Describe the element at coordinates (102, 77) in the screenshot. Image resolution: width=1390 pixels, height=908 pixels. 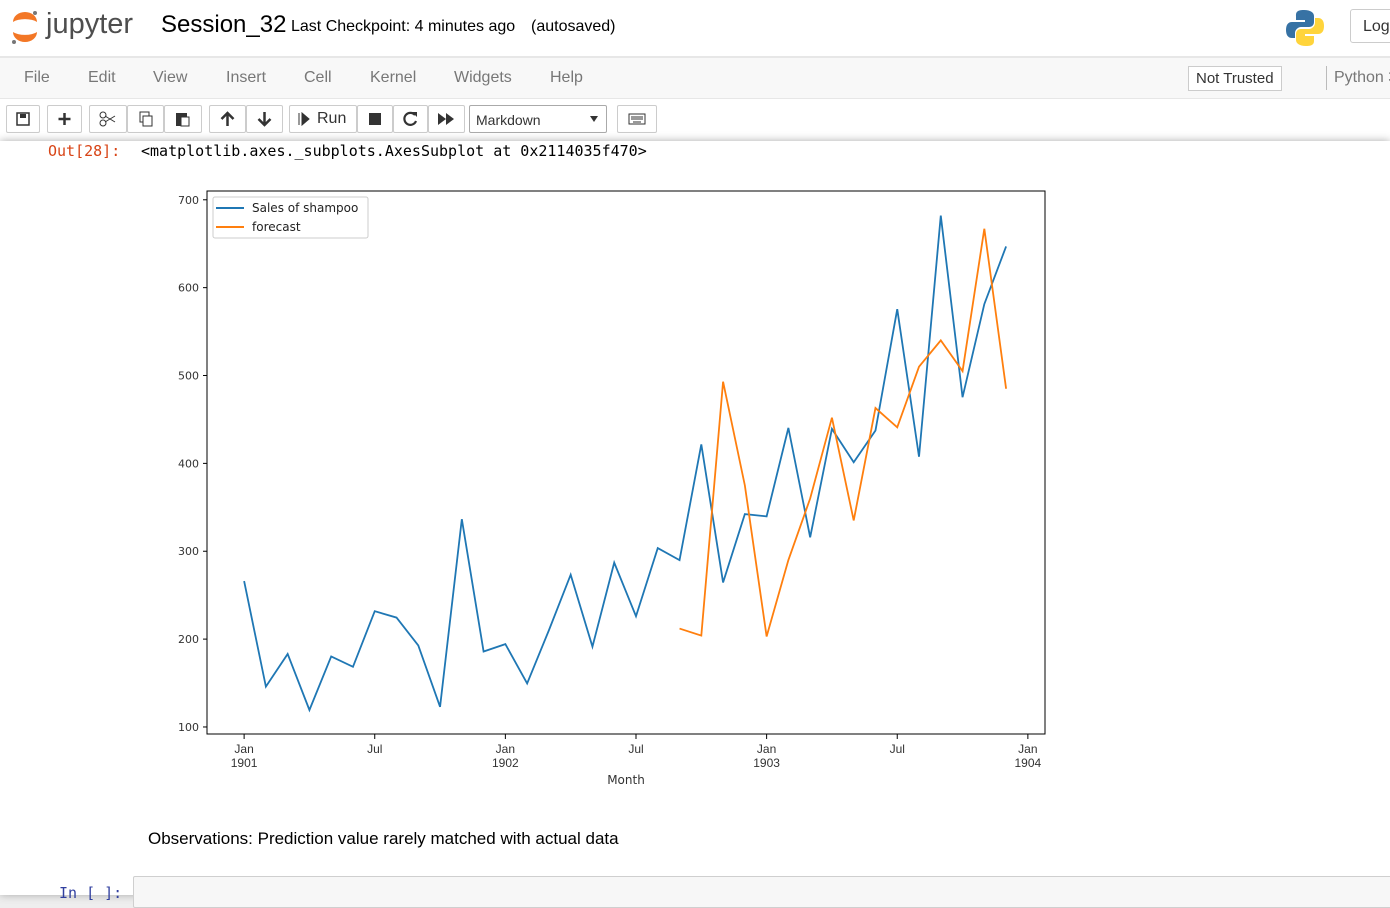
I see `menu-item: Edit` at that location.